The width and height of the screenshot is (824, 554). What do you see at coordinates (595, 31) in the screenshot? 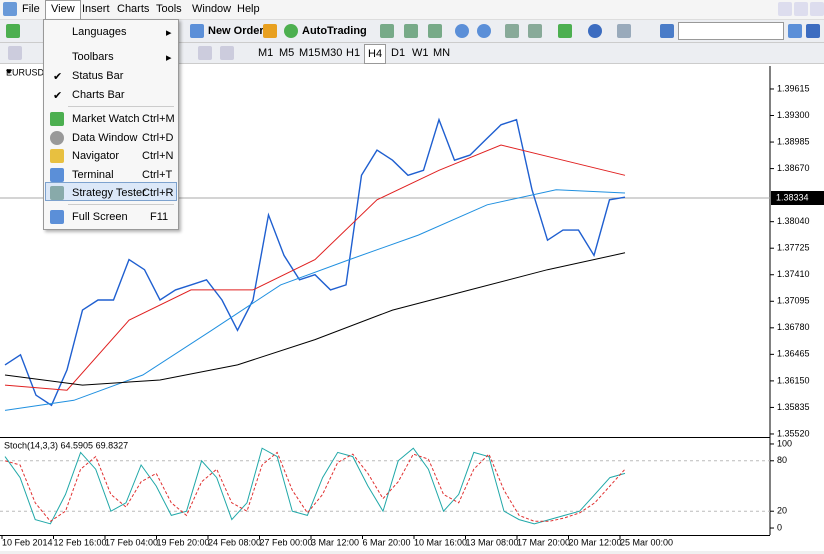
I see `periods-button` at bounding box center [595, 31].